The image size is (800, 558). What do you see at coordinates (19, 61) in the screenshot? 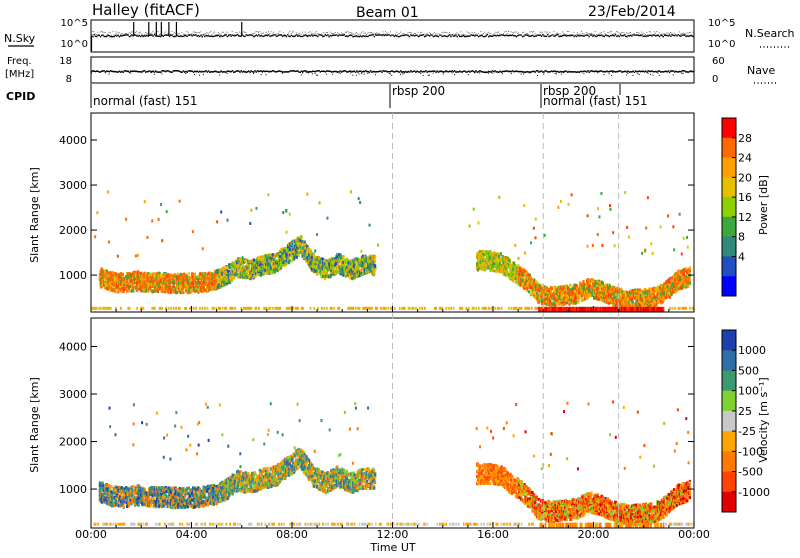
I see `freq-label: Freq.` at bounding box center [19, 61].